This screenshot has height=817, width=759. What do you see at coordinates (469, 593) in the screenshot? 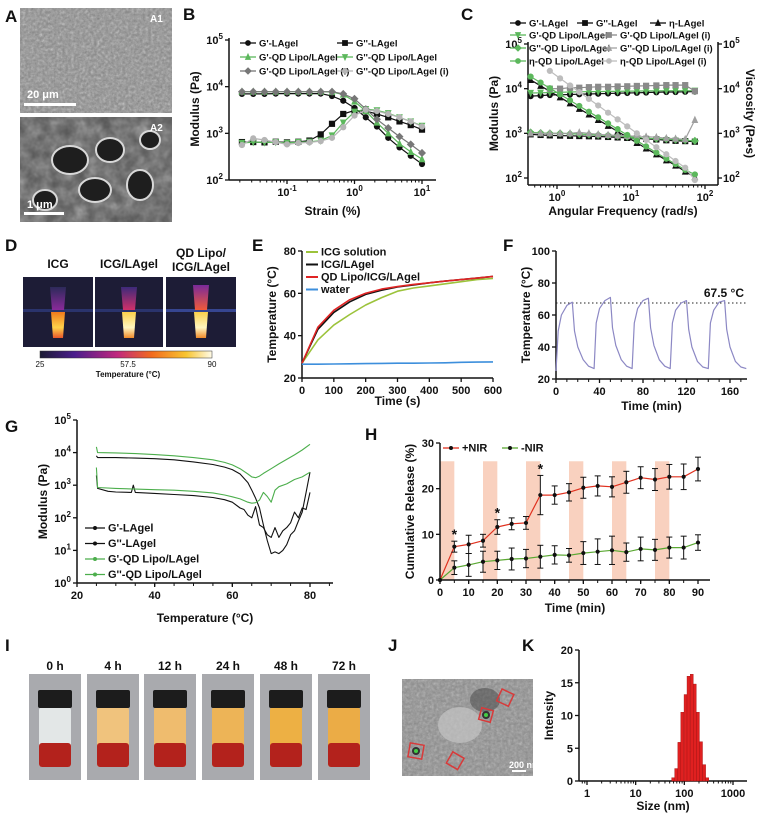
I see `x-tick-label: 10` at bounding box center [469, 593].